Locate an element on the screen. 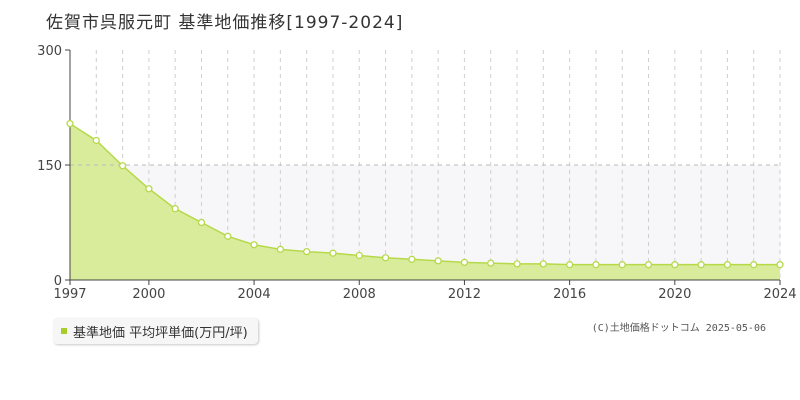 The image size is (800, 400). x-tick-label: 2016 is located at coordinates (569, 294).